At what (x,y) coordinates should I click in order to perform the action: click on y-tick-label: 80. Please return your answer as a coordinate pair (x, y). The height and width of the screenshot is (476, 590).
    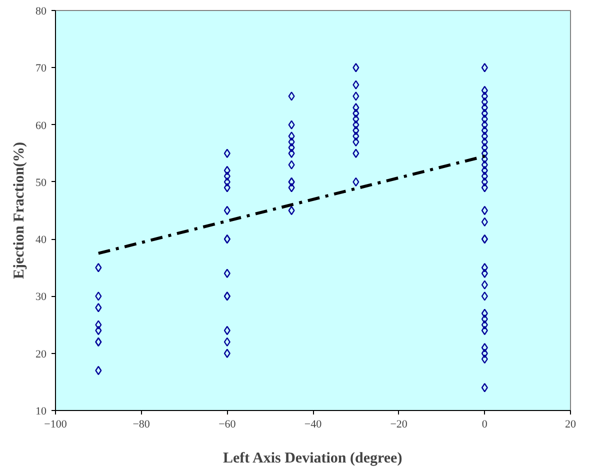
    Looking at the image, I should click on (41, 12).